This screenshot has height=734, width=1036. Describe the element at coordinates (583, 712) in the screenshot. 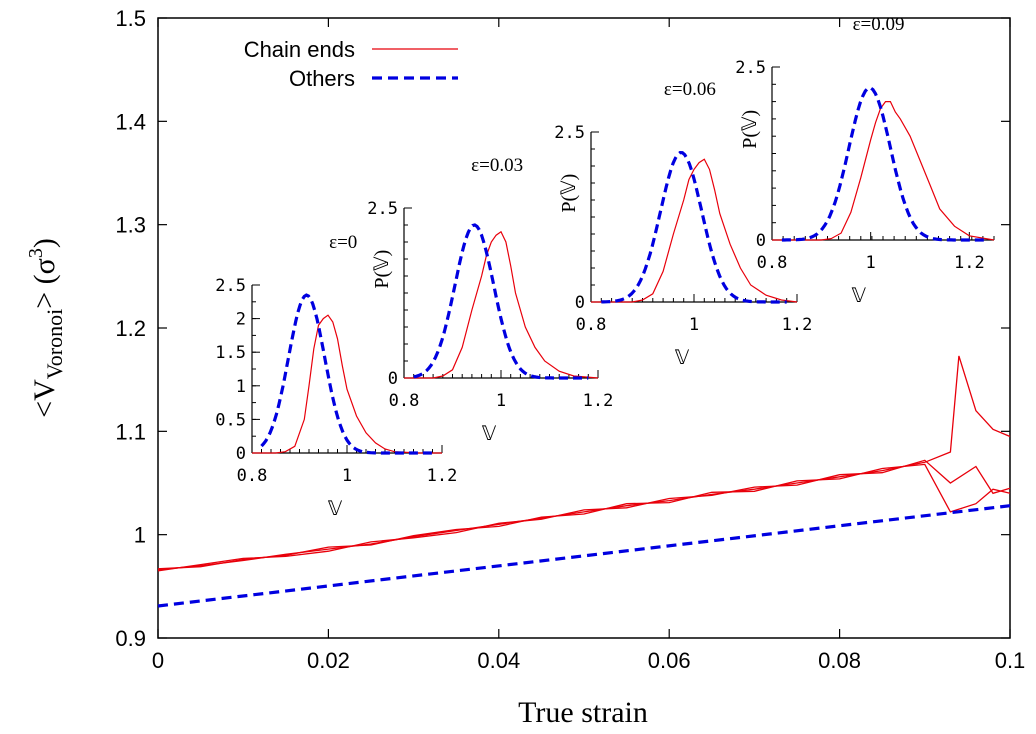

I see `x-axis-title: True strain` at that location.